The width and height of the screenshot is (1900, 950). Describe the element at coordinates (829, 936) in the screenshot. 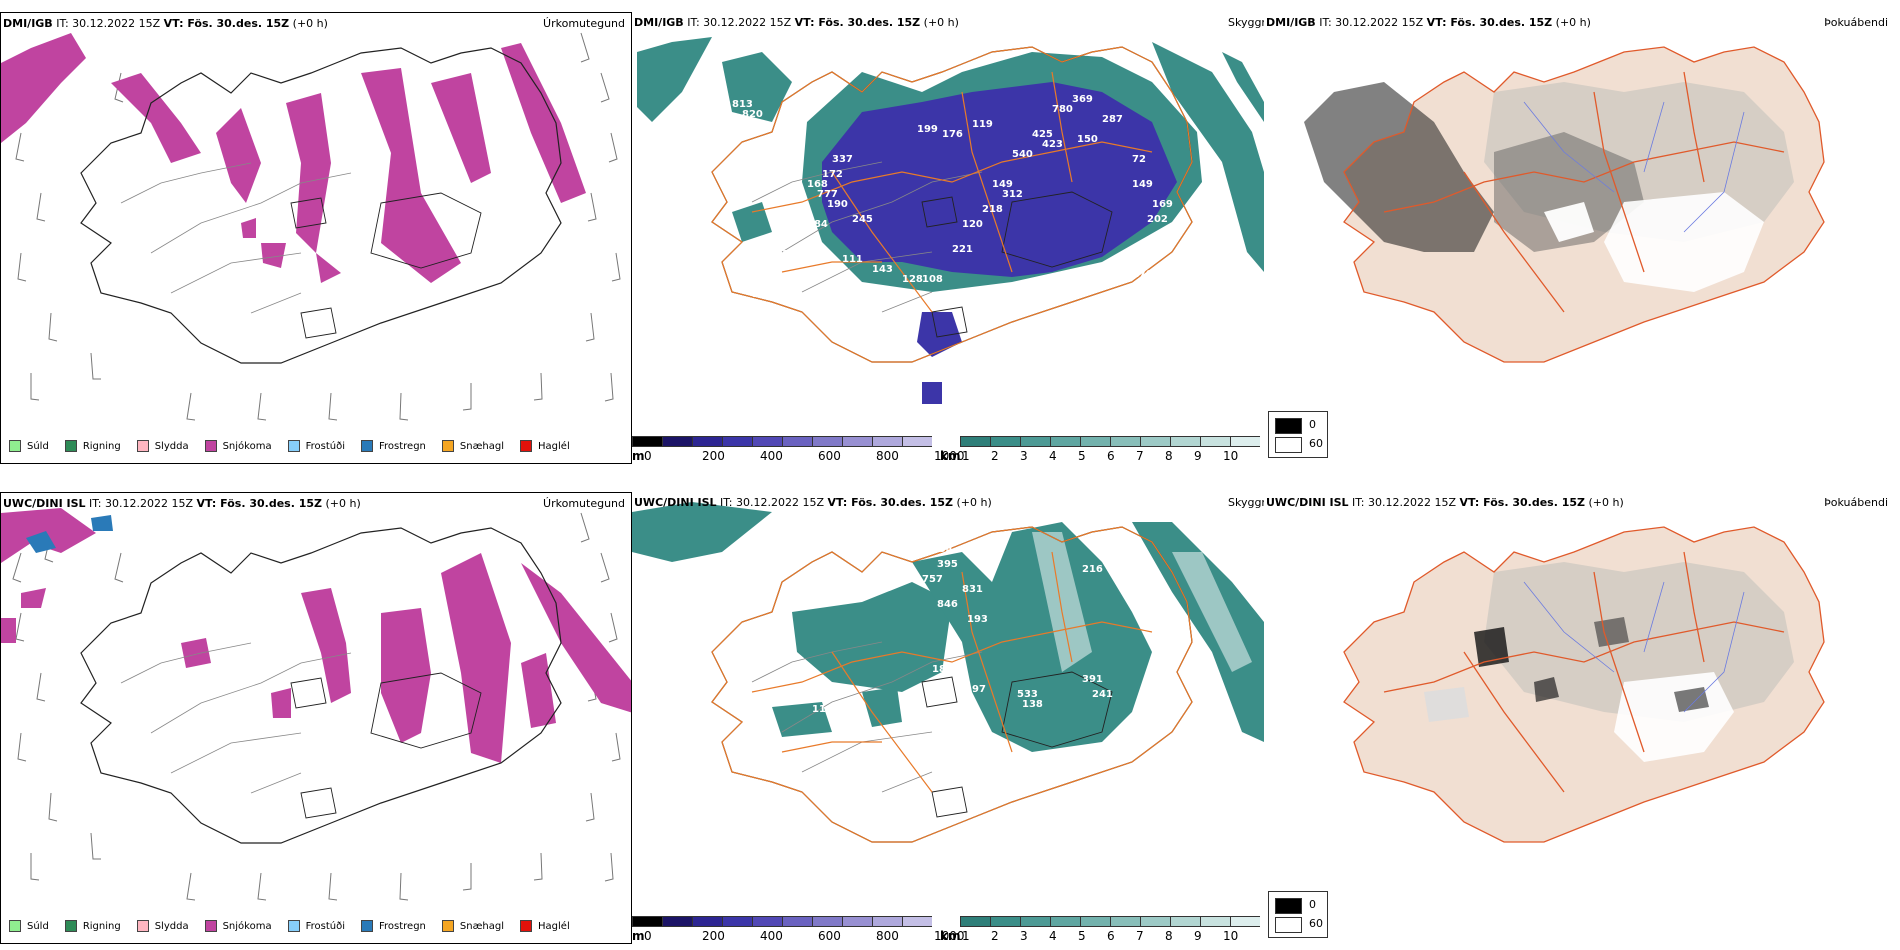

I see `snow-scale-tick: 600` at that location.